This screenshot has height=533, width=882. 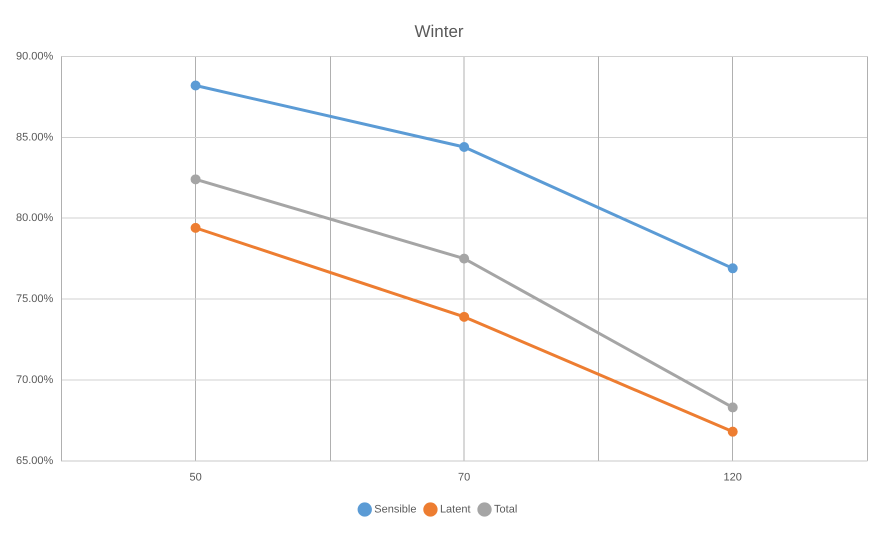 I want to click on y-tick-label: 80.00%, so click(x=35, y=218).